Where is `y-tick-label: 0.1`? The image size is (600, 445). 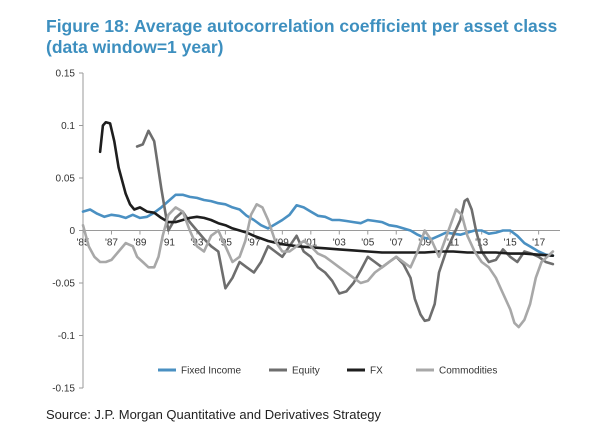
y-tick-label: 0.1 is located at coordinates (68, 126).